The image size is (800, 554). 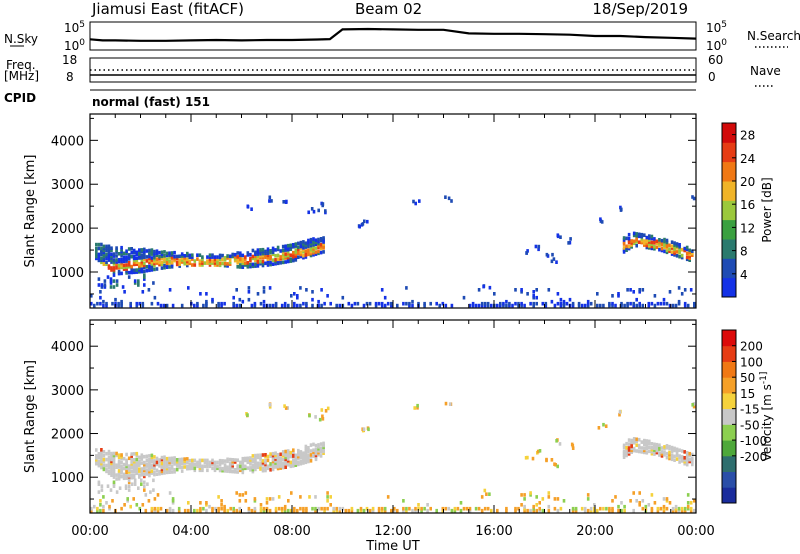 What do you see at coordinates (747, 394) in the screenshot?
I see `velocity-colorbar-tick-label: 15` at bounding box center [747, 394].